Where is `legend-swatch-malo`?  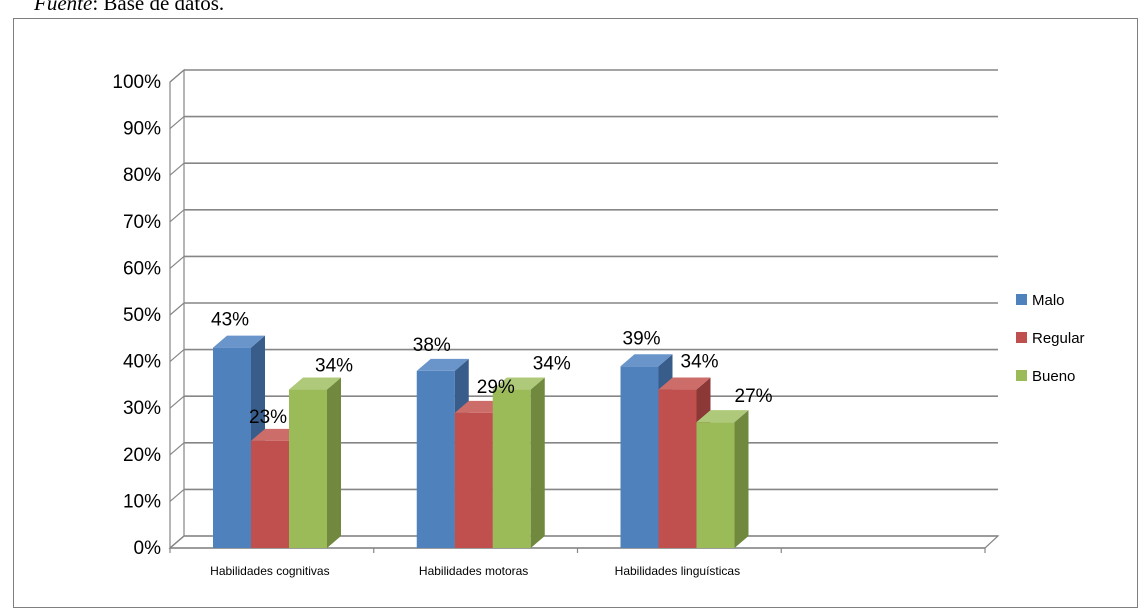
legend-swatch-malo is located at coordinates (1021, 299).